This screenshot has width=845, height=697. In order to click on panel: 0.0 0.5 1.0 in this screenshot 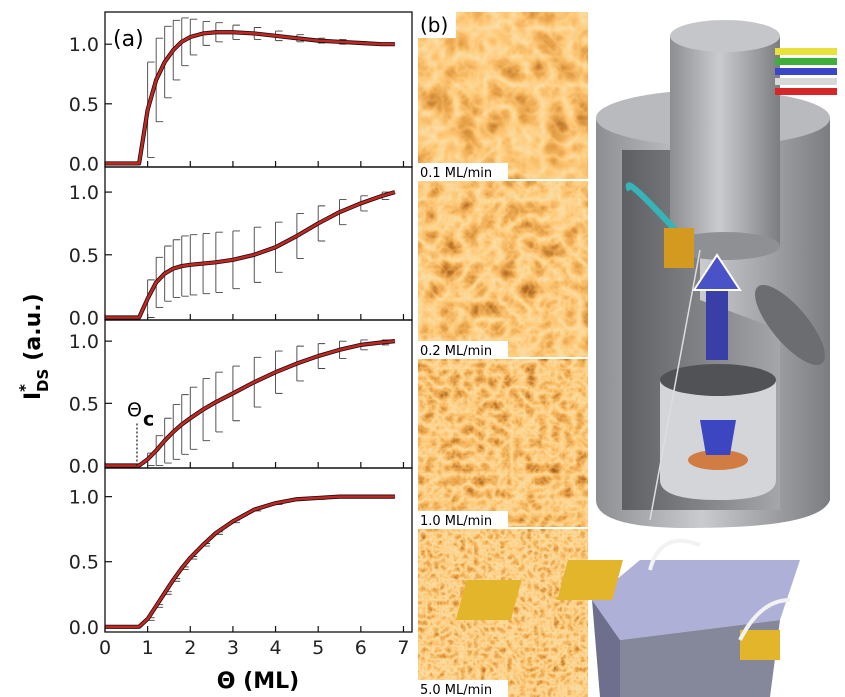, I will do `click(241, 247)`.